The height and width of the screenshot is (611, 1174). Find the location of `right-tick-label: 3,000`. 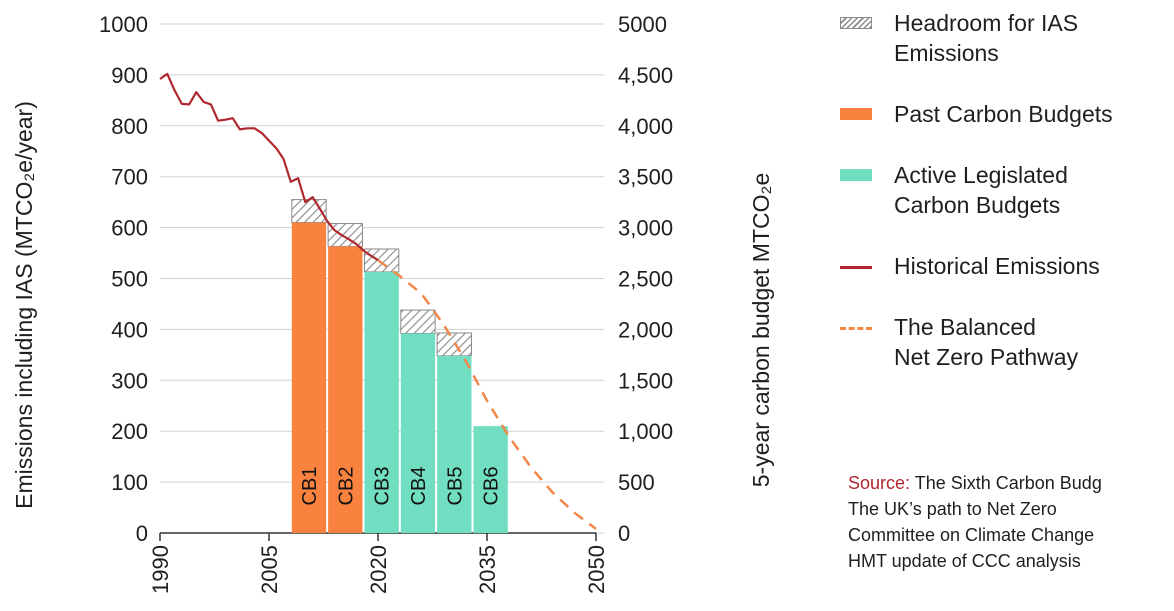

right-tick-label: 3,000 is located at coordinates (645, 228).